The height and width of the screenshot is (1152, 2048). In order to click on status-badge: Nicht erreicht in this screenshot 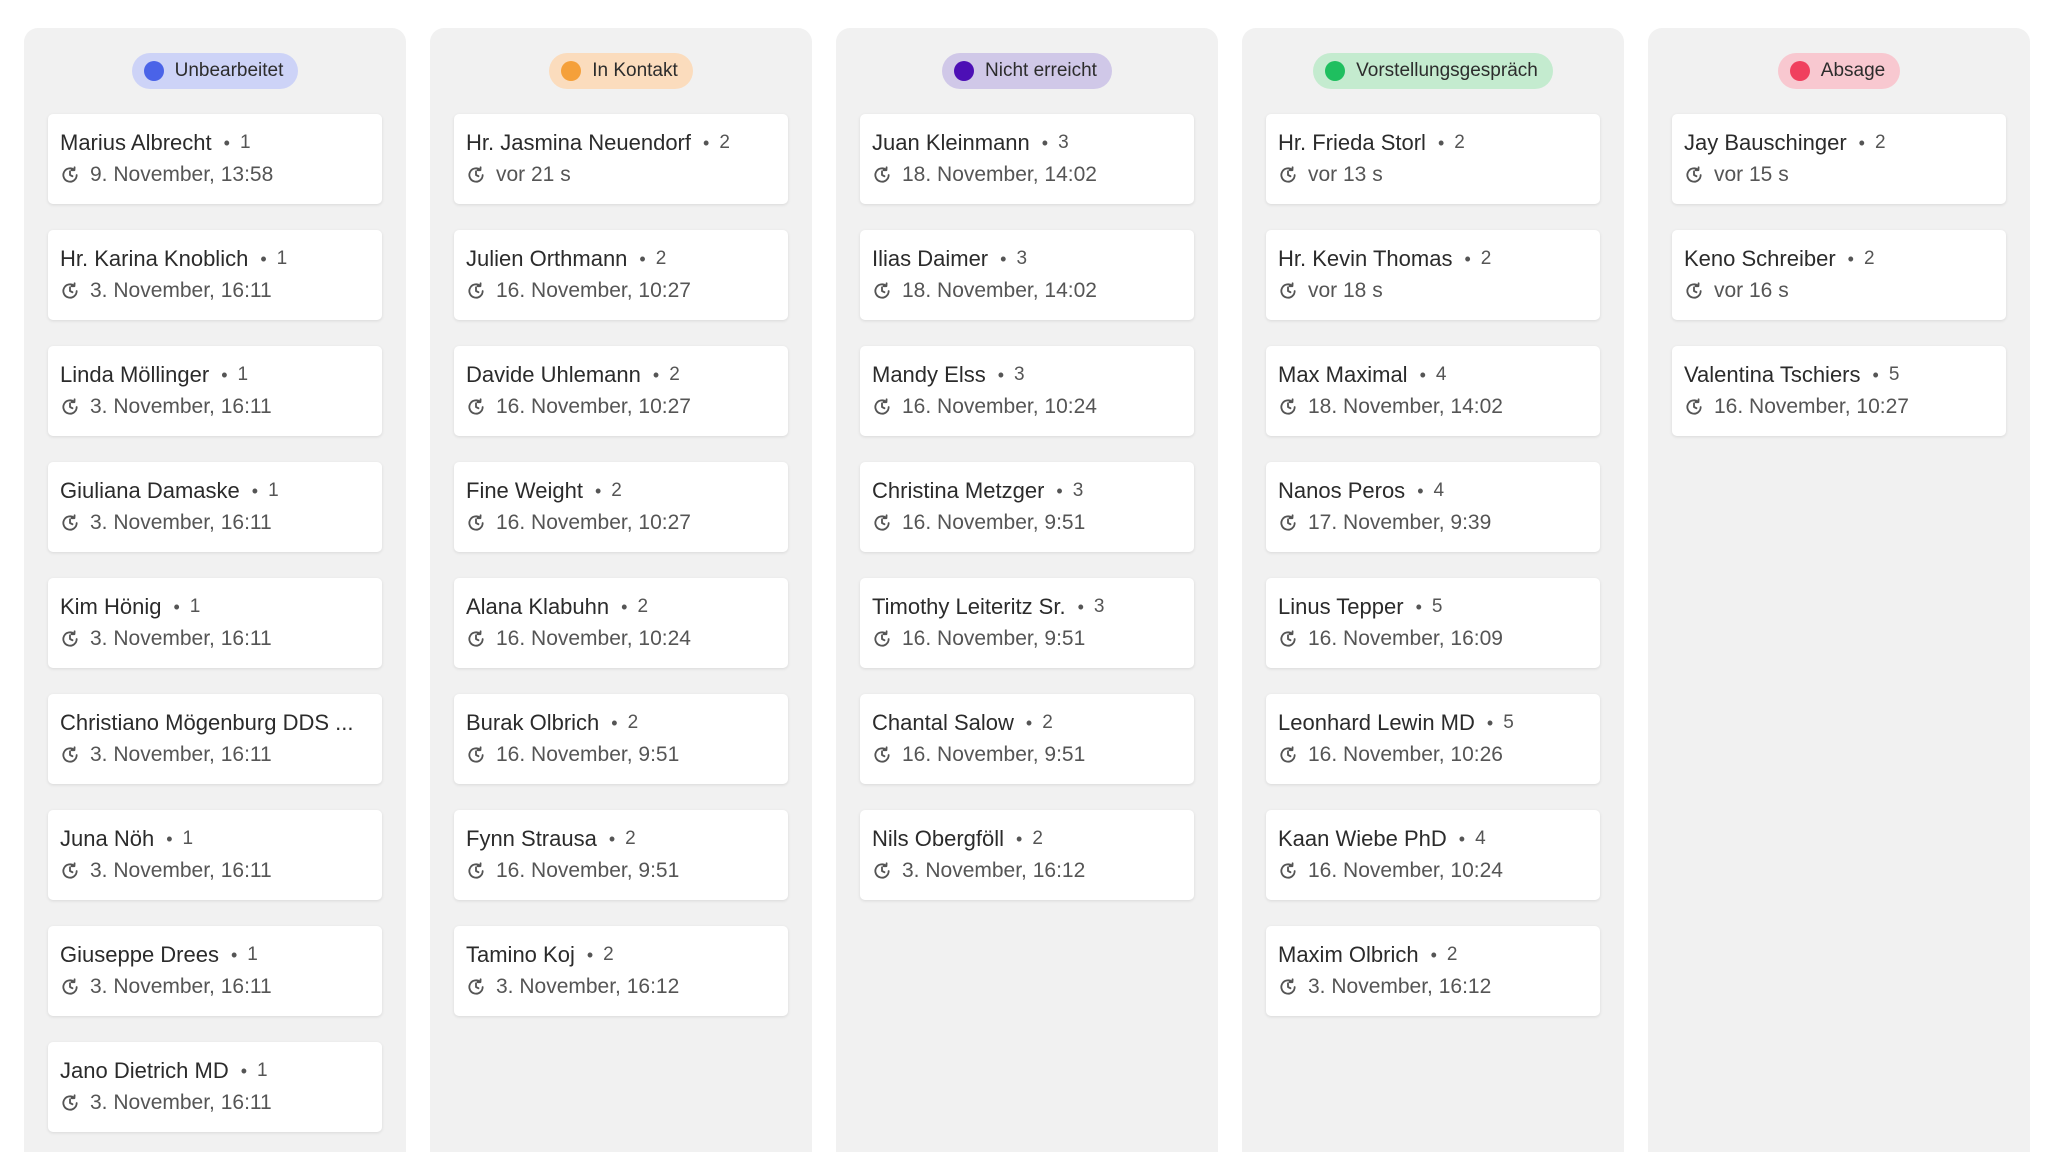, I will do `click(1027, 71)`.